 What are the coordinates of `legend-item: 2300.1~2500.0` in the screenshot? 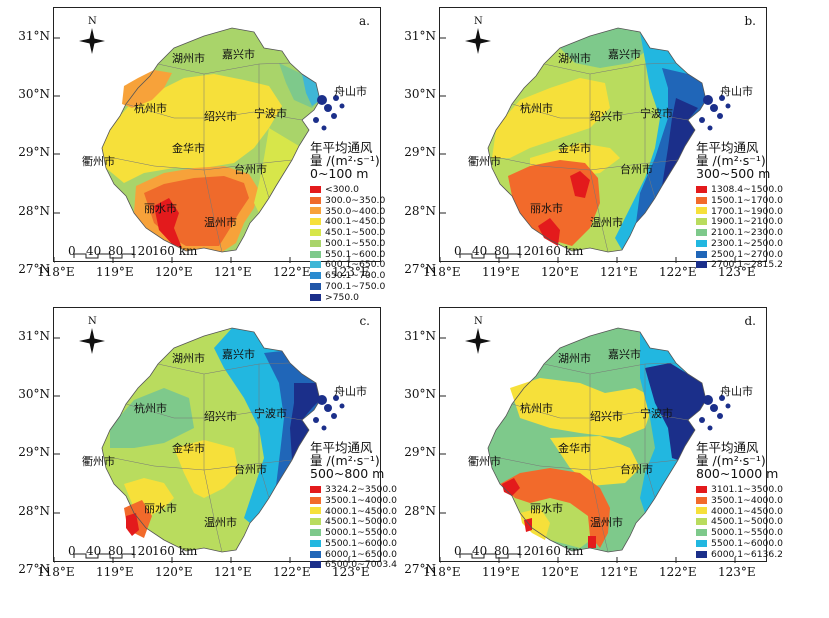 It's located at (739, 243).